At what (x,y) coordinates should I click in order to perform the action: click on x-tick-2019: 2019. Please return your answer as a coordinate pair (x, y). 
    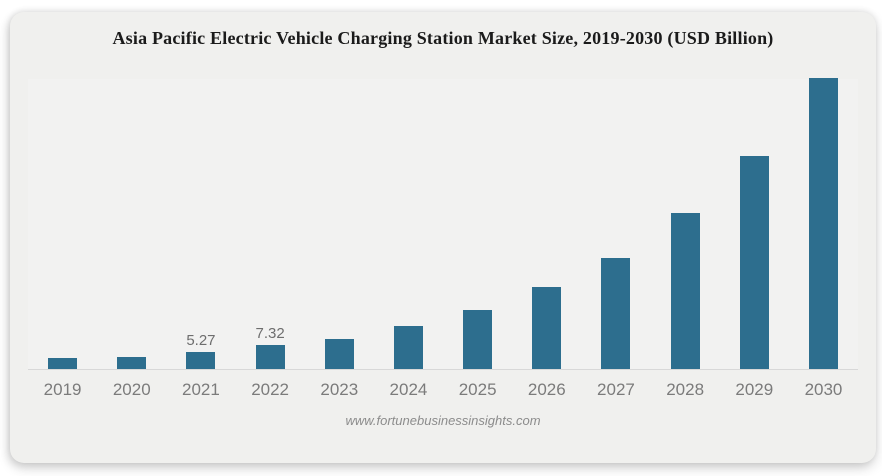
    Looking at the image, I should click on (62, 389).